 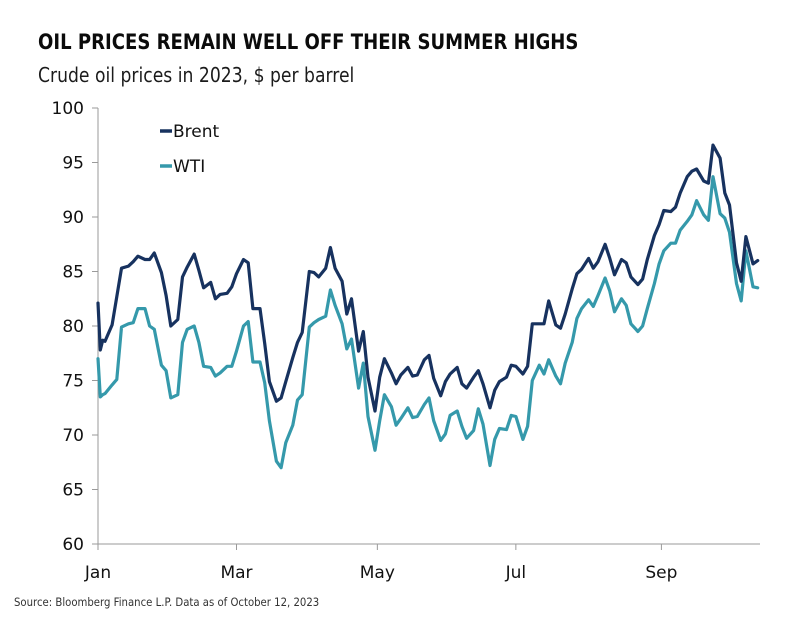 What do you see at coordinates (73, 491) in the screenshot?
I see `y-tick-label: 65` at bounding box center [73, 491].